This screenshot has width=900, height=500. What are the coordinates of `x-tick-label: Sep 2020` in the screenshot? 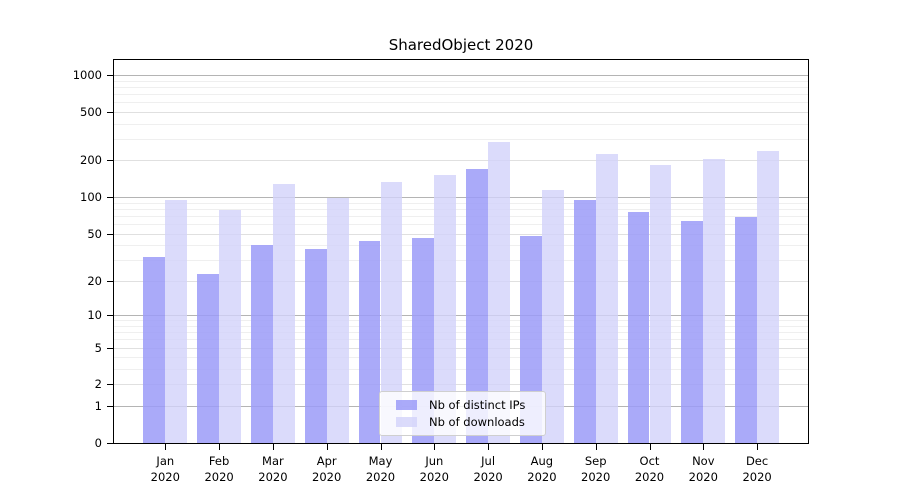 It's located at (596, 469).